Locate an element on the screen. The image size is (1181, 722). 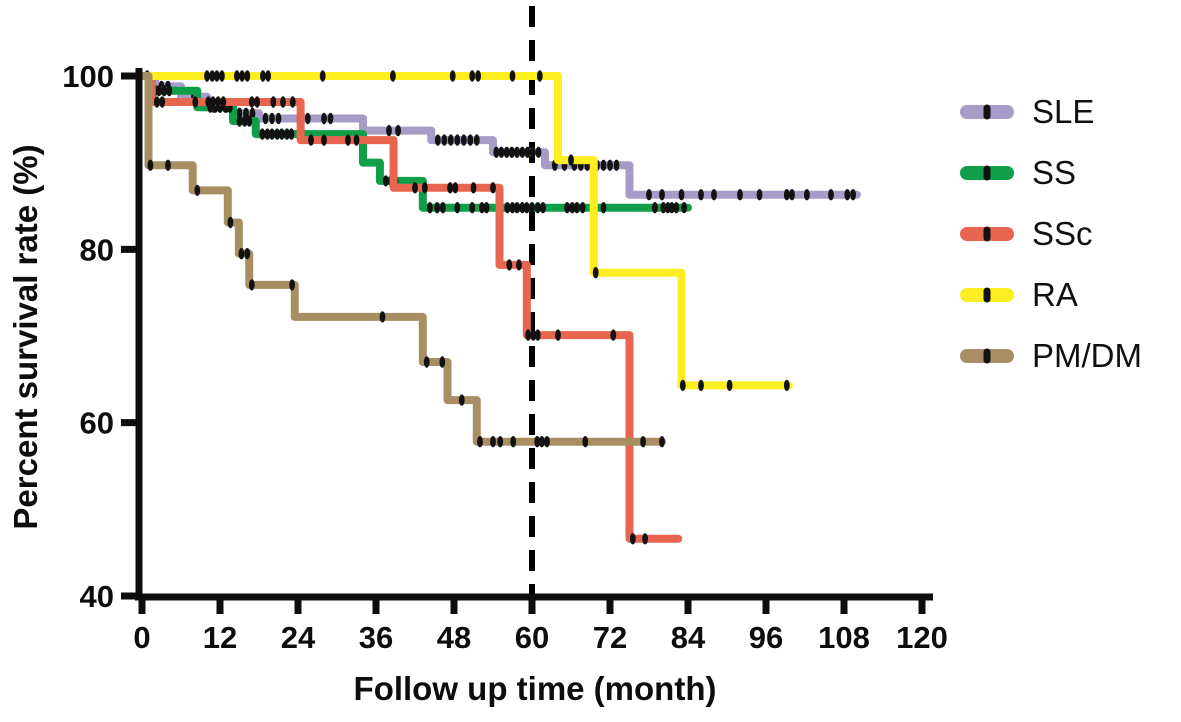
legend-swatch-ssc is located at coordinates (987, 234).